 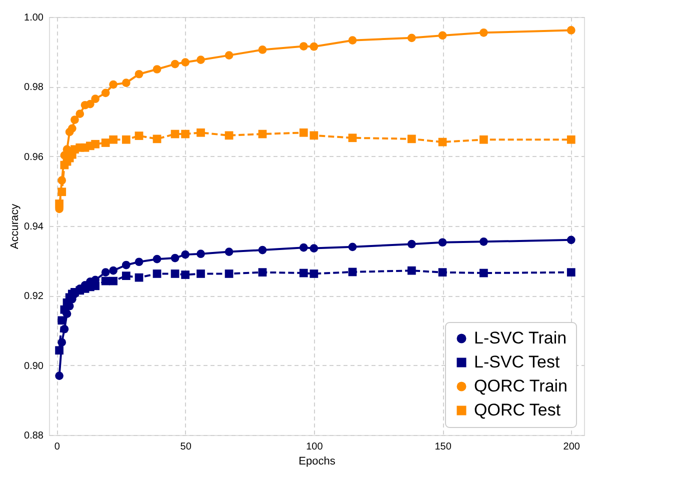 I want to click on y-tick-label: 0.96, so click(x=34, y=157).